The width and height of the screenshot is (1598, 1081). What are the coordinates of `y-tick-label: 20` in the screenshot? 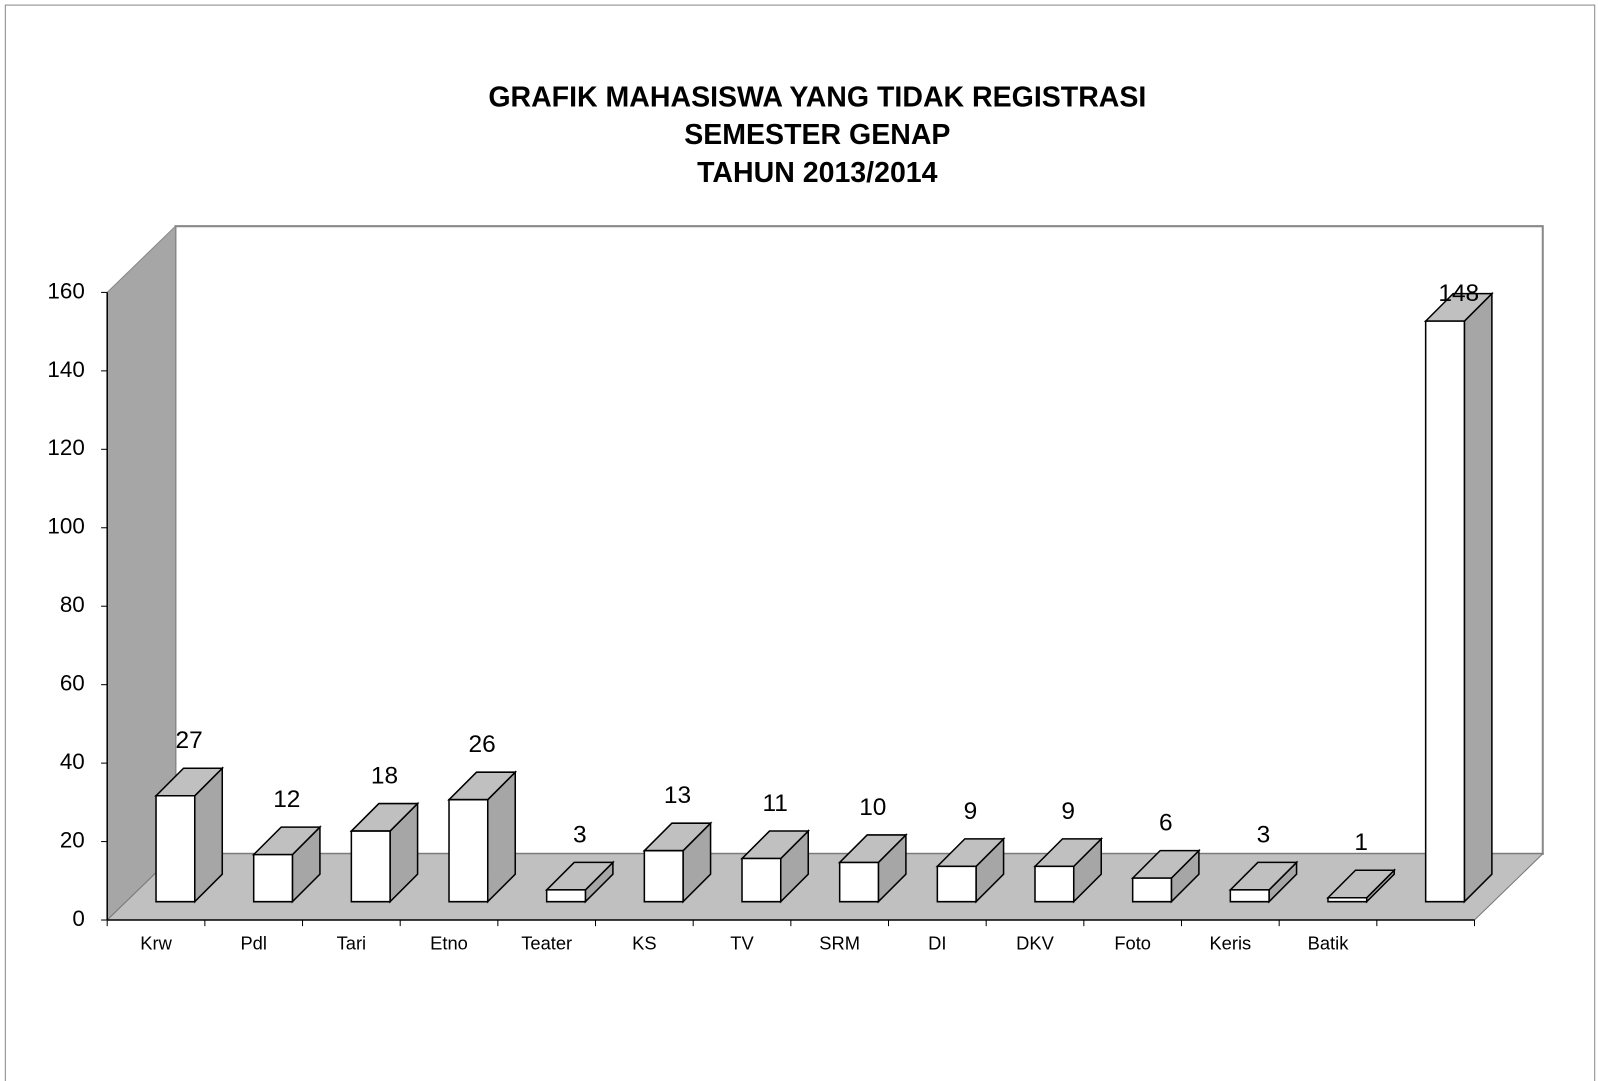 It's located at (72, 839).